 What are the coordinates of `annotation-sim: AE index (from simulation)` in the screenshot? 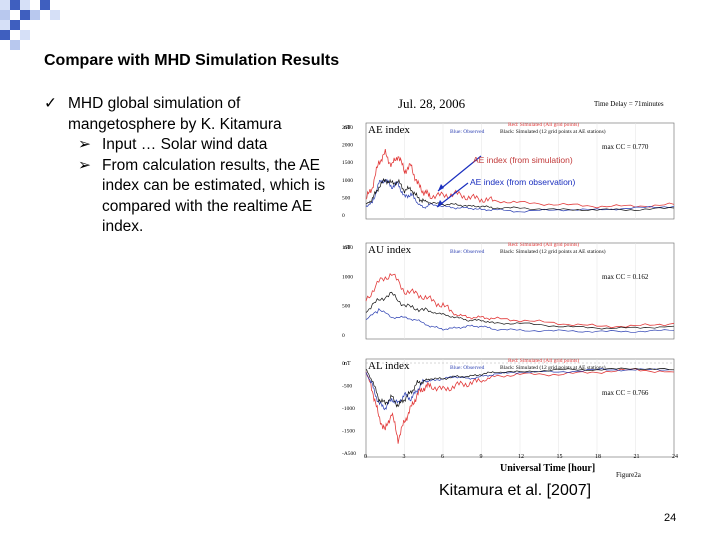 It's located at (523, 160).